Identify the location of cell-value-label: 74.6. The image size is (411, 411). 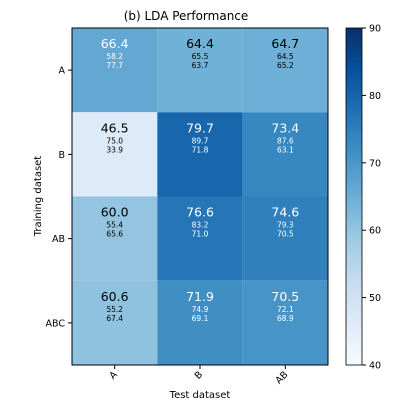
(285, 212).